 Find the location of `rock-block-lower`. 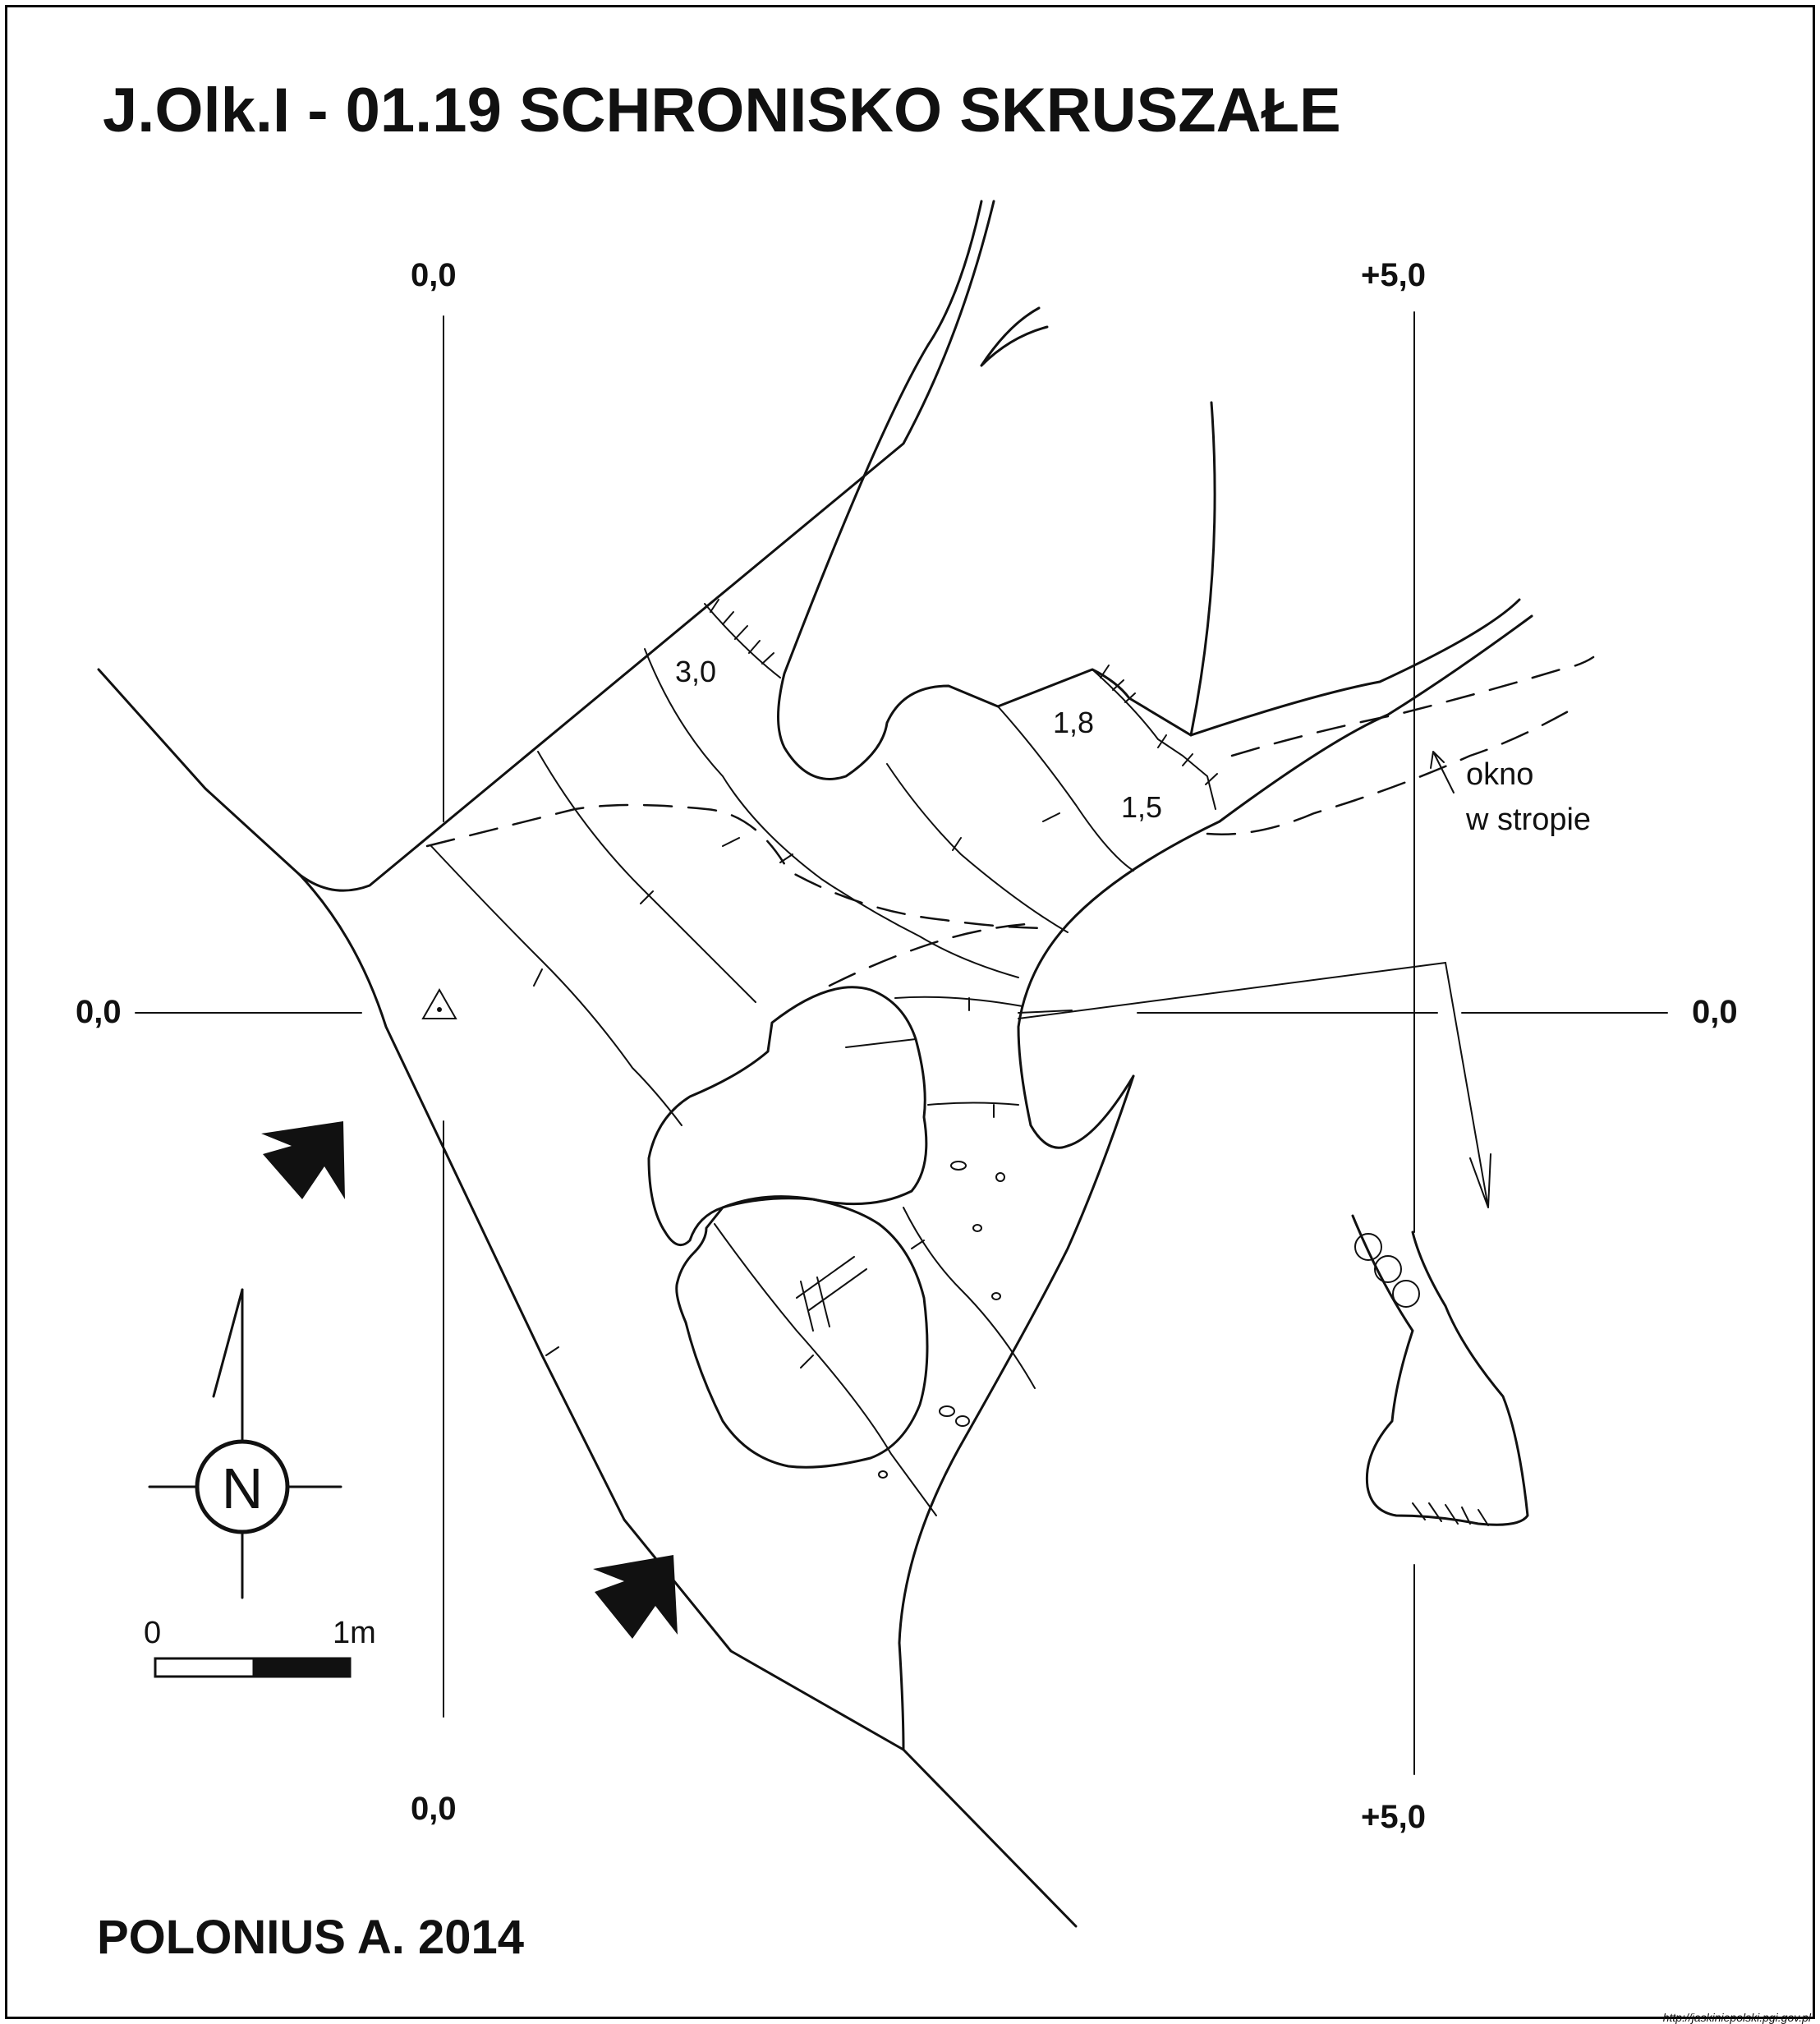

rock-block-lower is located at coordinates (802, 1332).